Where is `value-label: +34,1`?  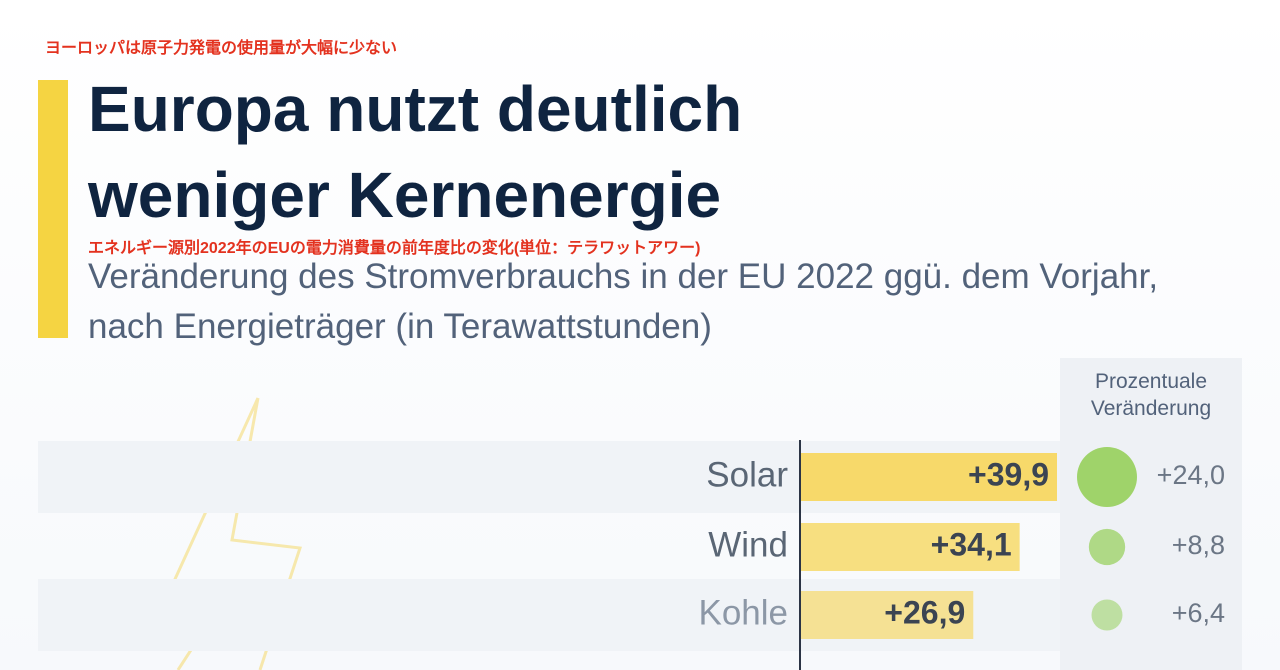
value-label: +34,1 is located at coordinates (971, 544).